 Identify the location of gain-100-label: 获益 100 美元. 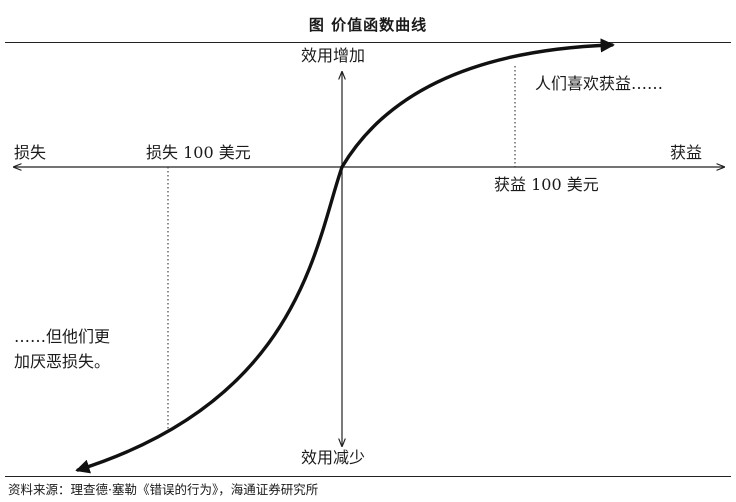
(546, 184).